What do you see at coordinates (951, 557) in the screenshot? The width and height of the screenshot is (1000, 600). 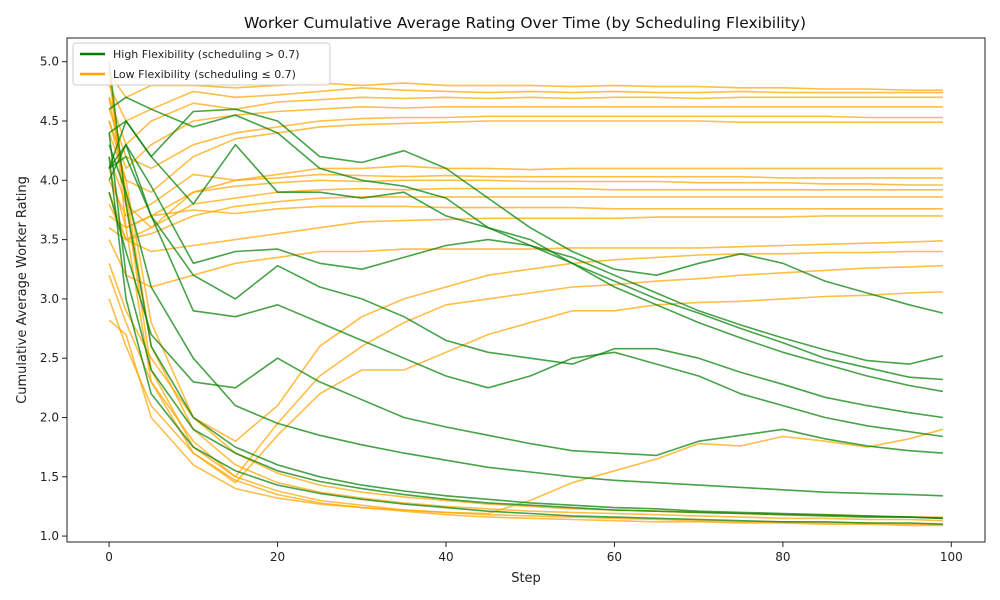 I see `x-tick-label: 100` at bounding box center [951, 557].